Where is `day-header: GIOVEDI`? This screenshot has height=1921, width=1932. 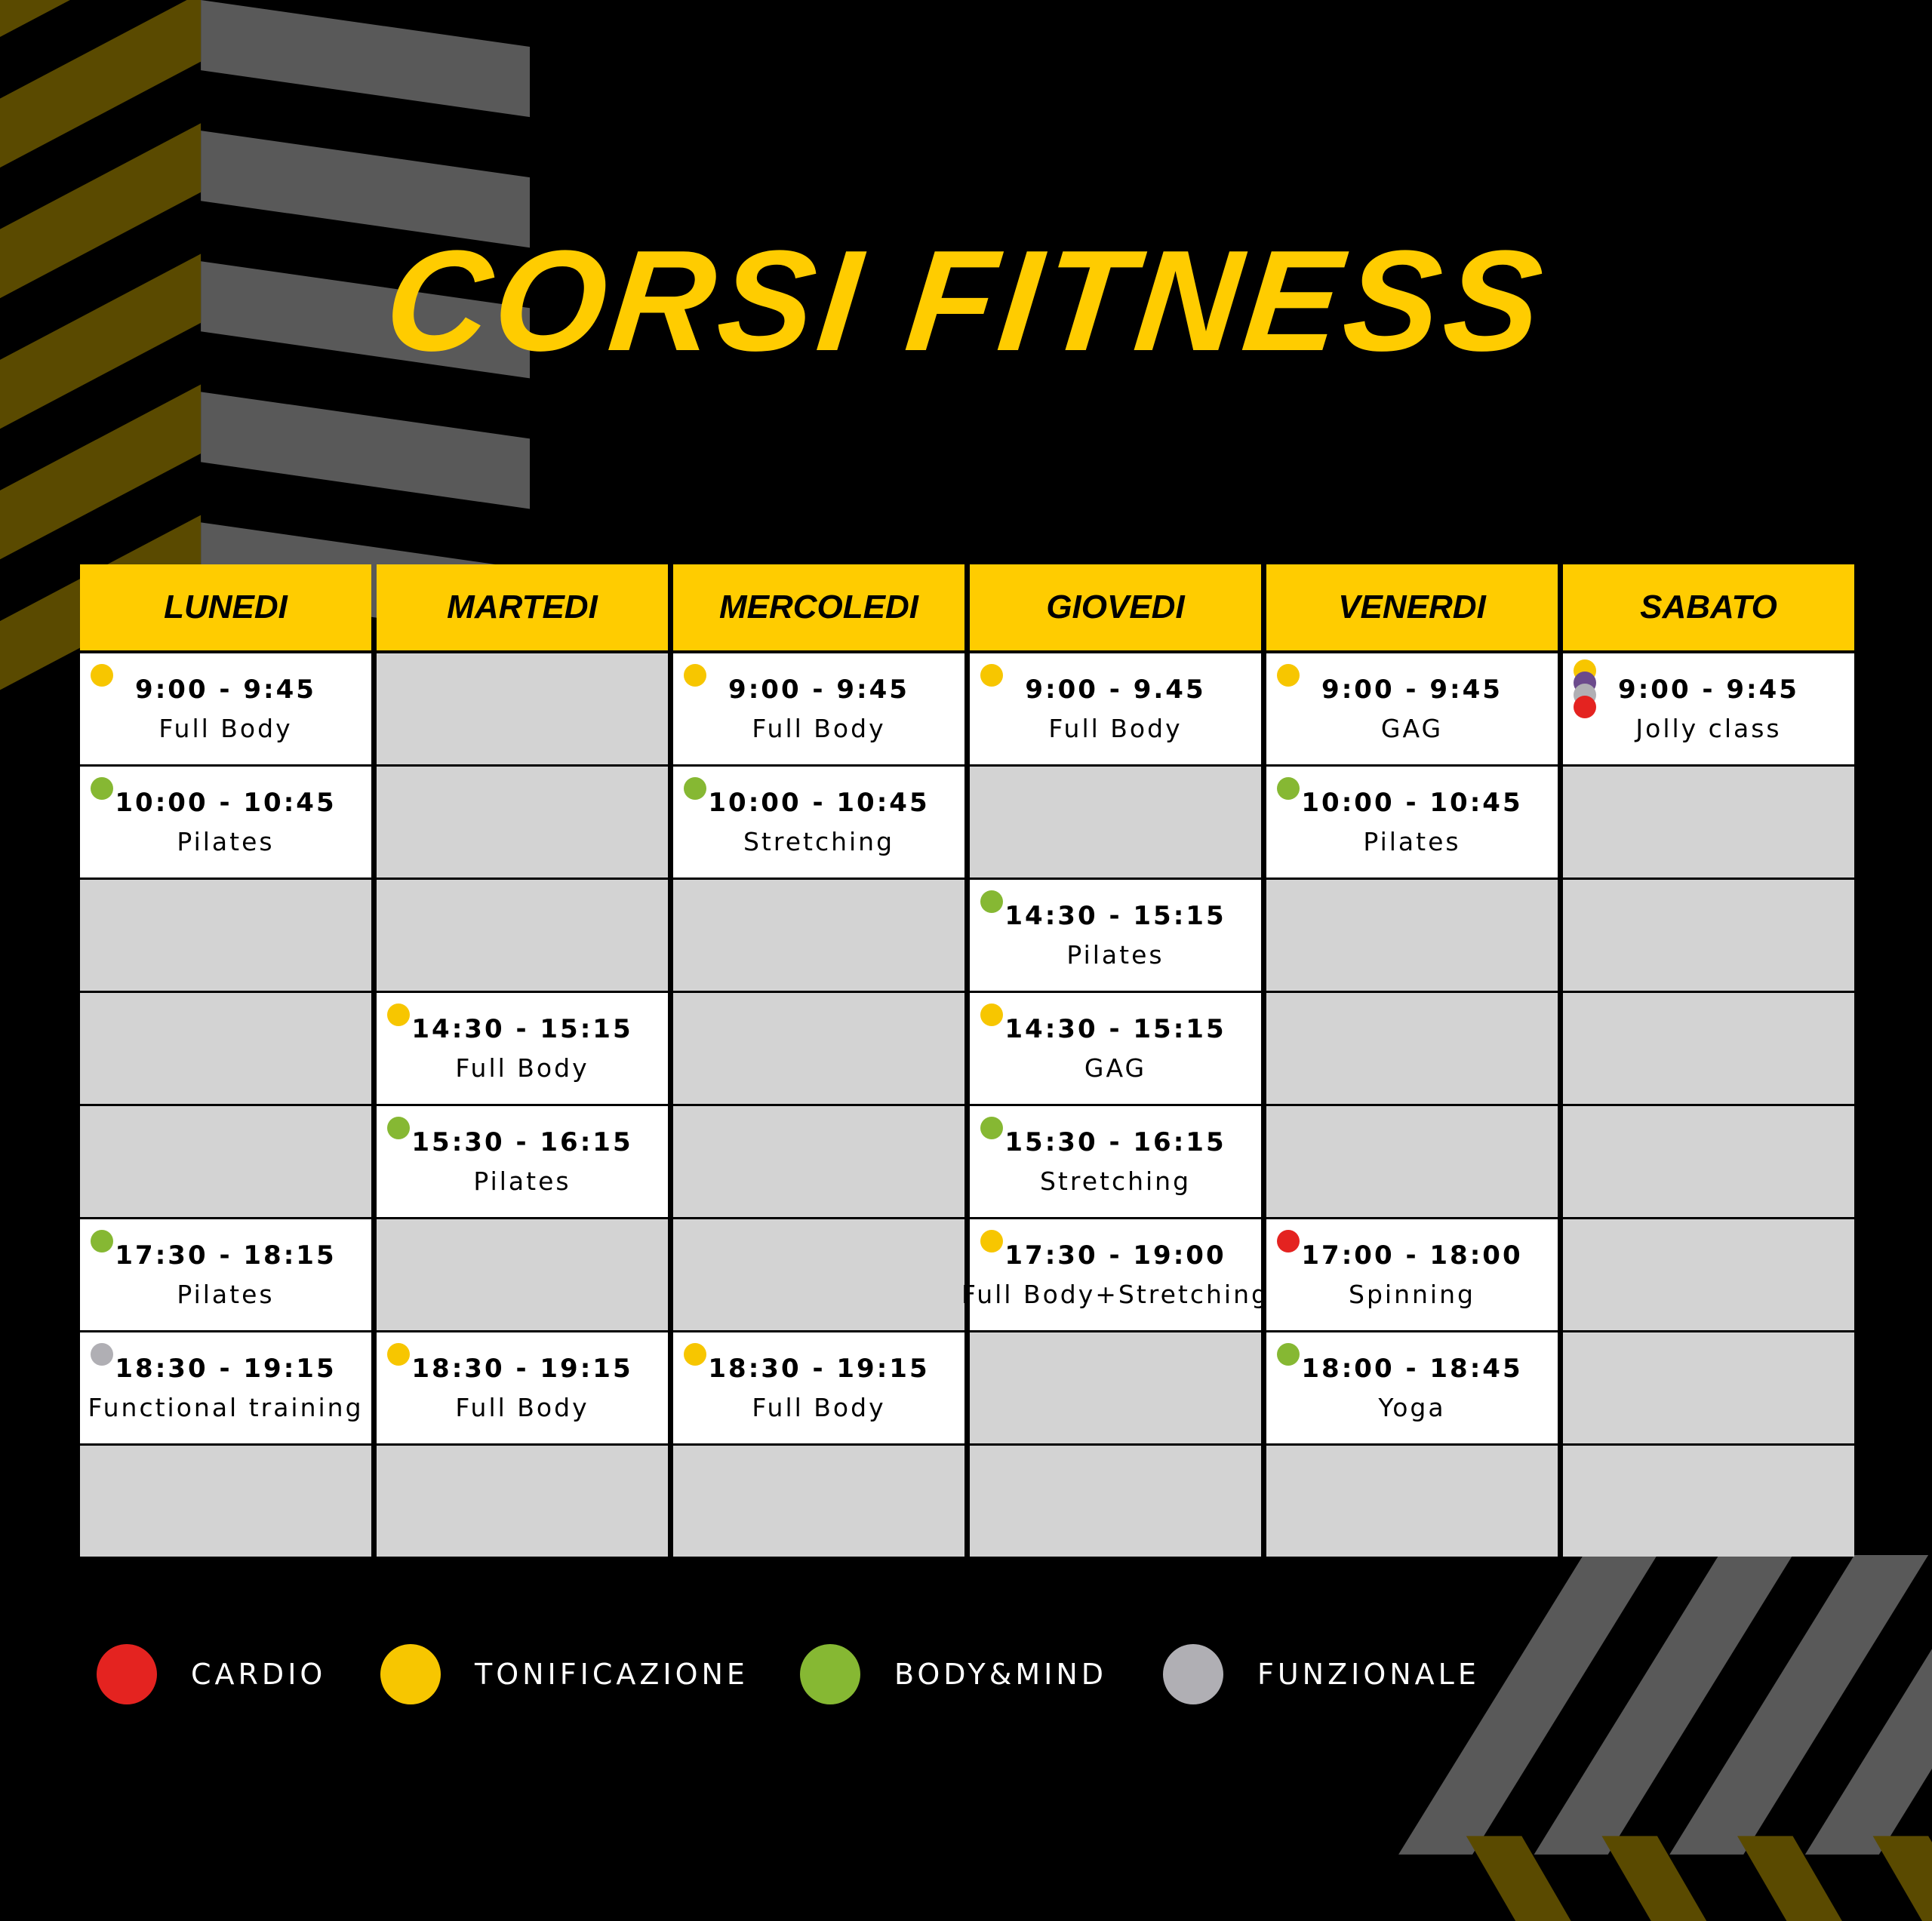 day-header: GIOVEDI is located at coordinates (1115, 607).